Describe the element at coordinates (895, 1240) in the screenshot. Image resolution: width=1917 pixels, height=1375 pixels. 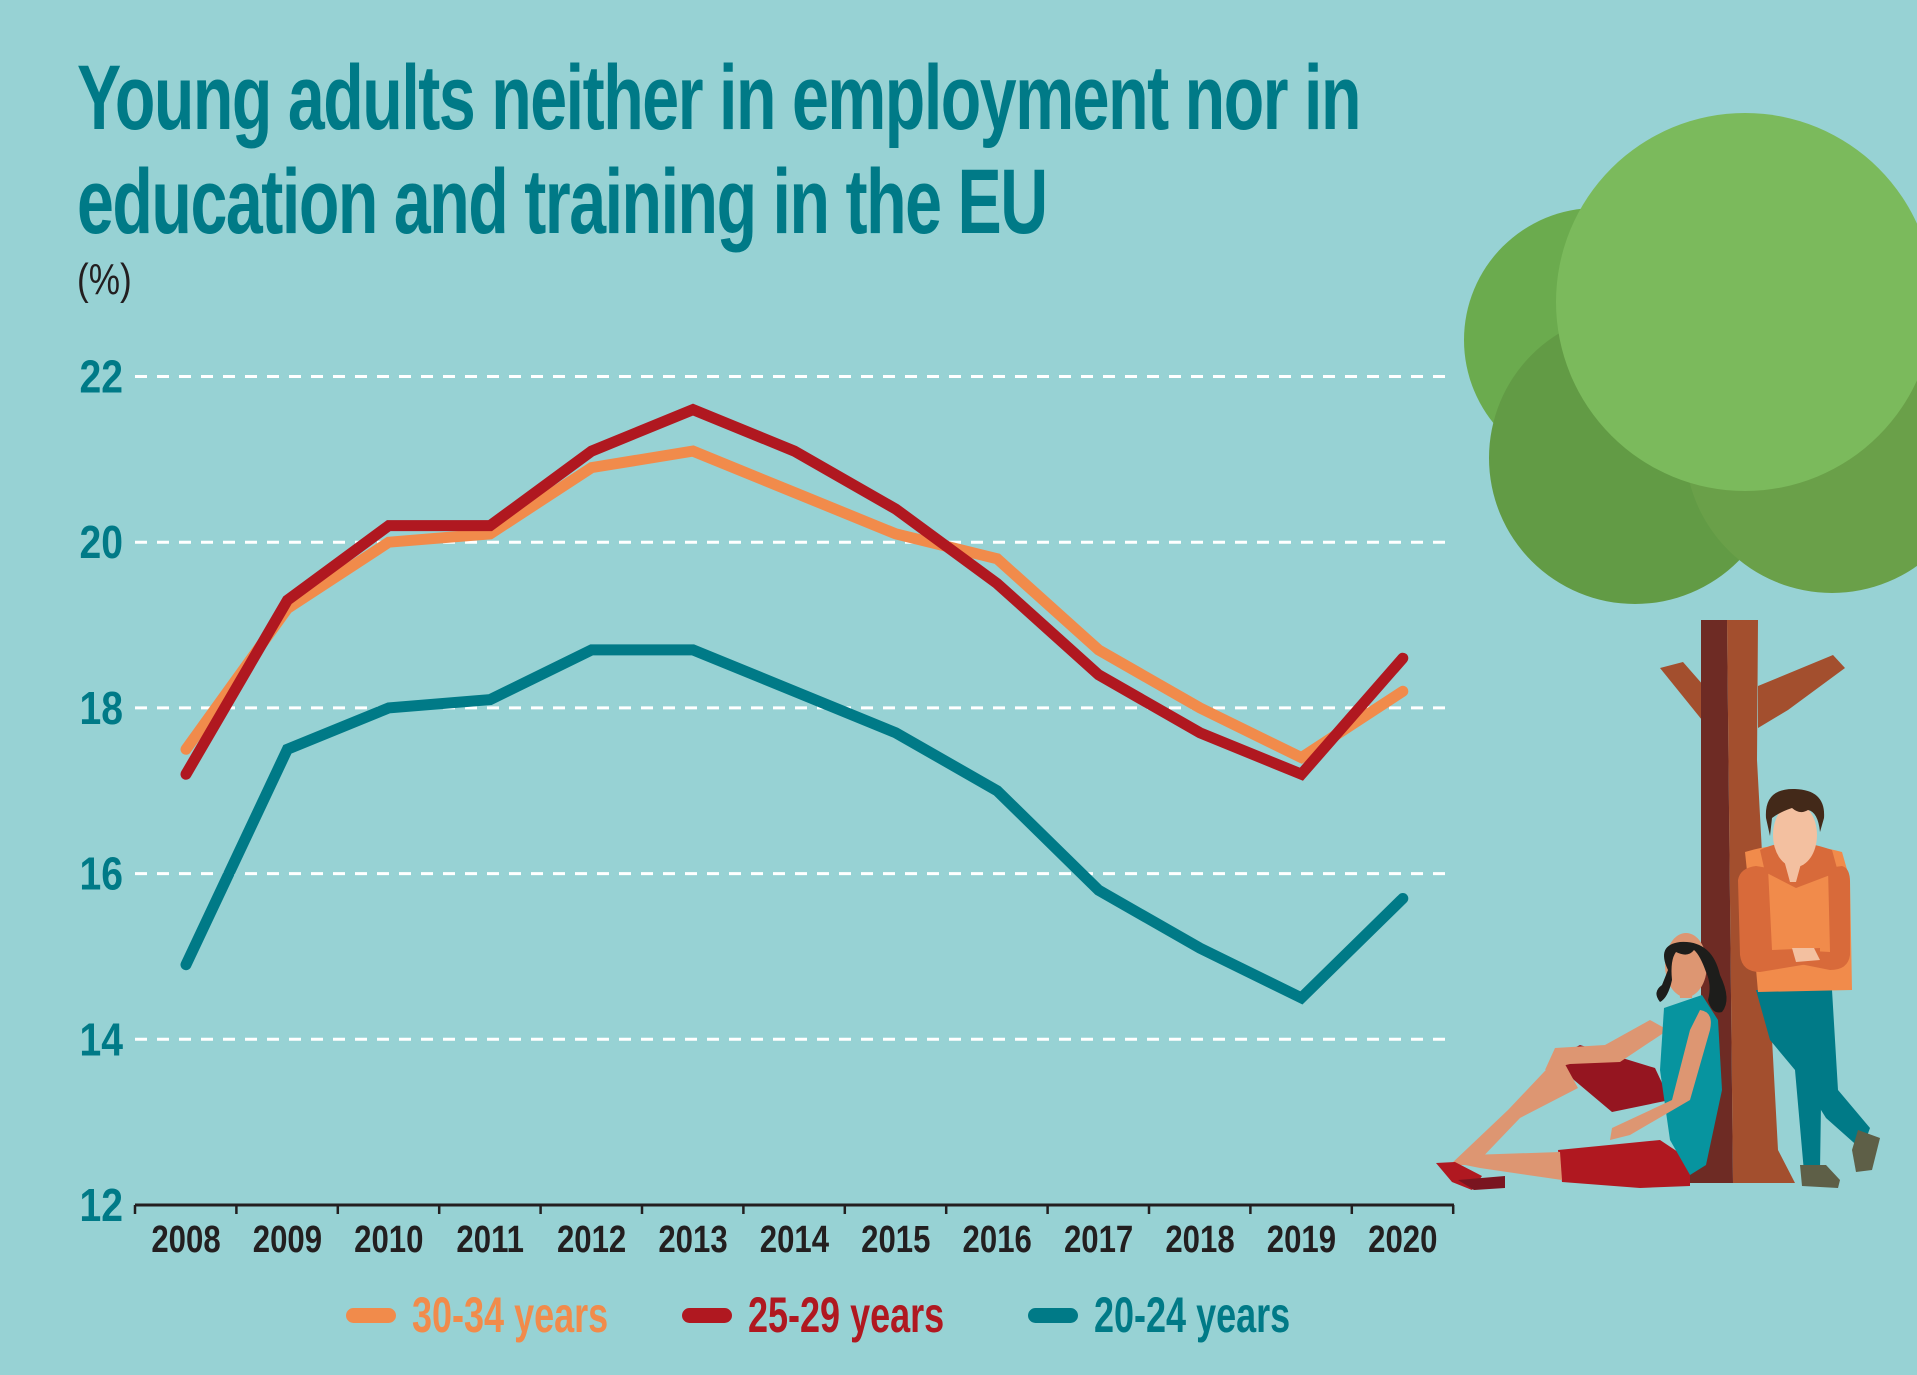
I see `x-tick-label: 2015` at that location.